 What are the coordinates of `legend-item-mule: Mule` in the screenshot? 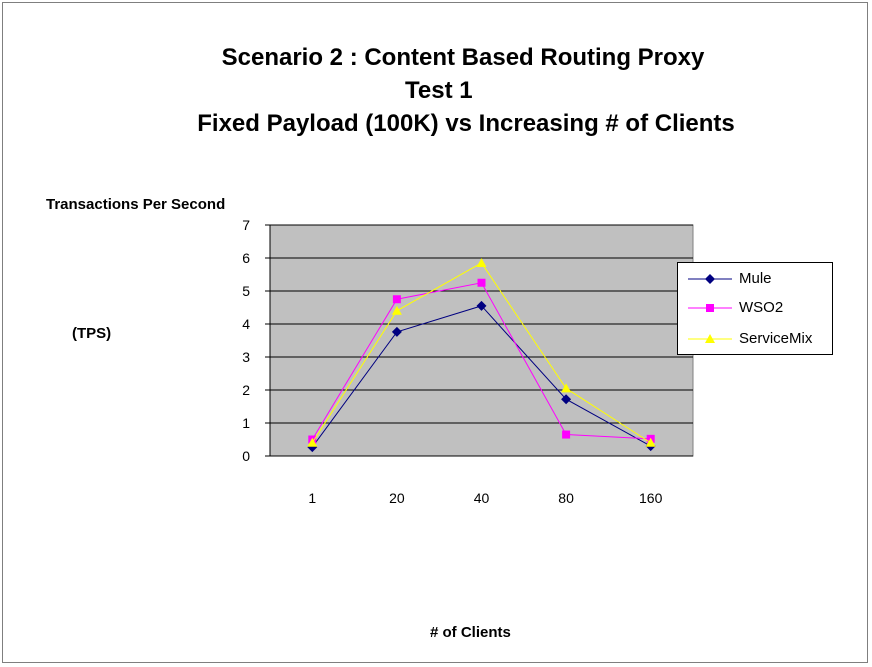 It's located at (756, 279).